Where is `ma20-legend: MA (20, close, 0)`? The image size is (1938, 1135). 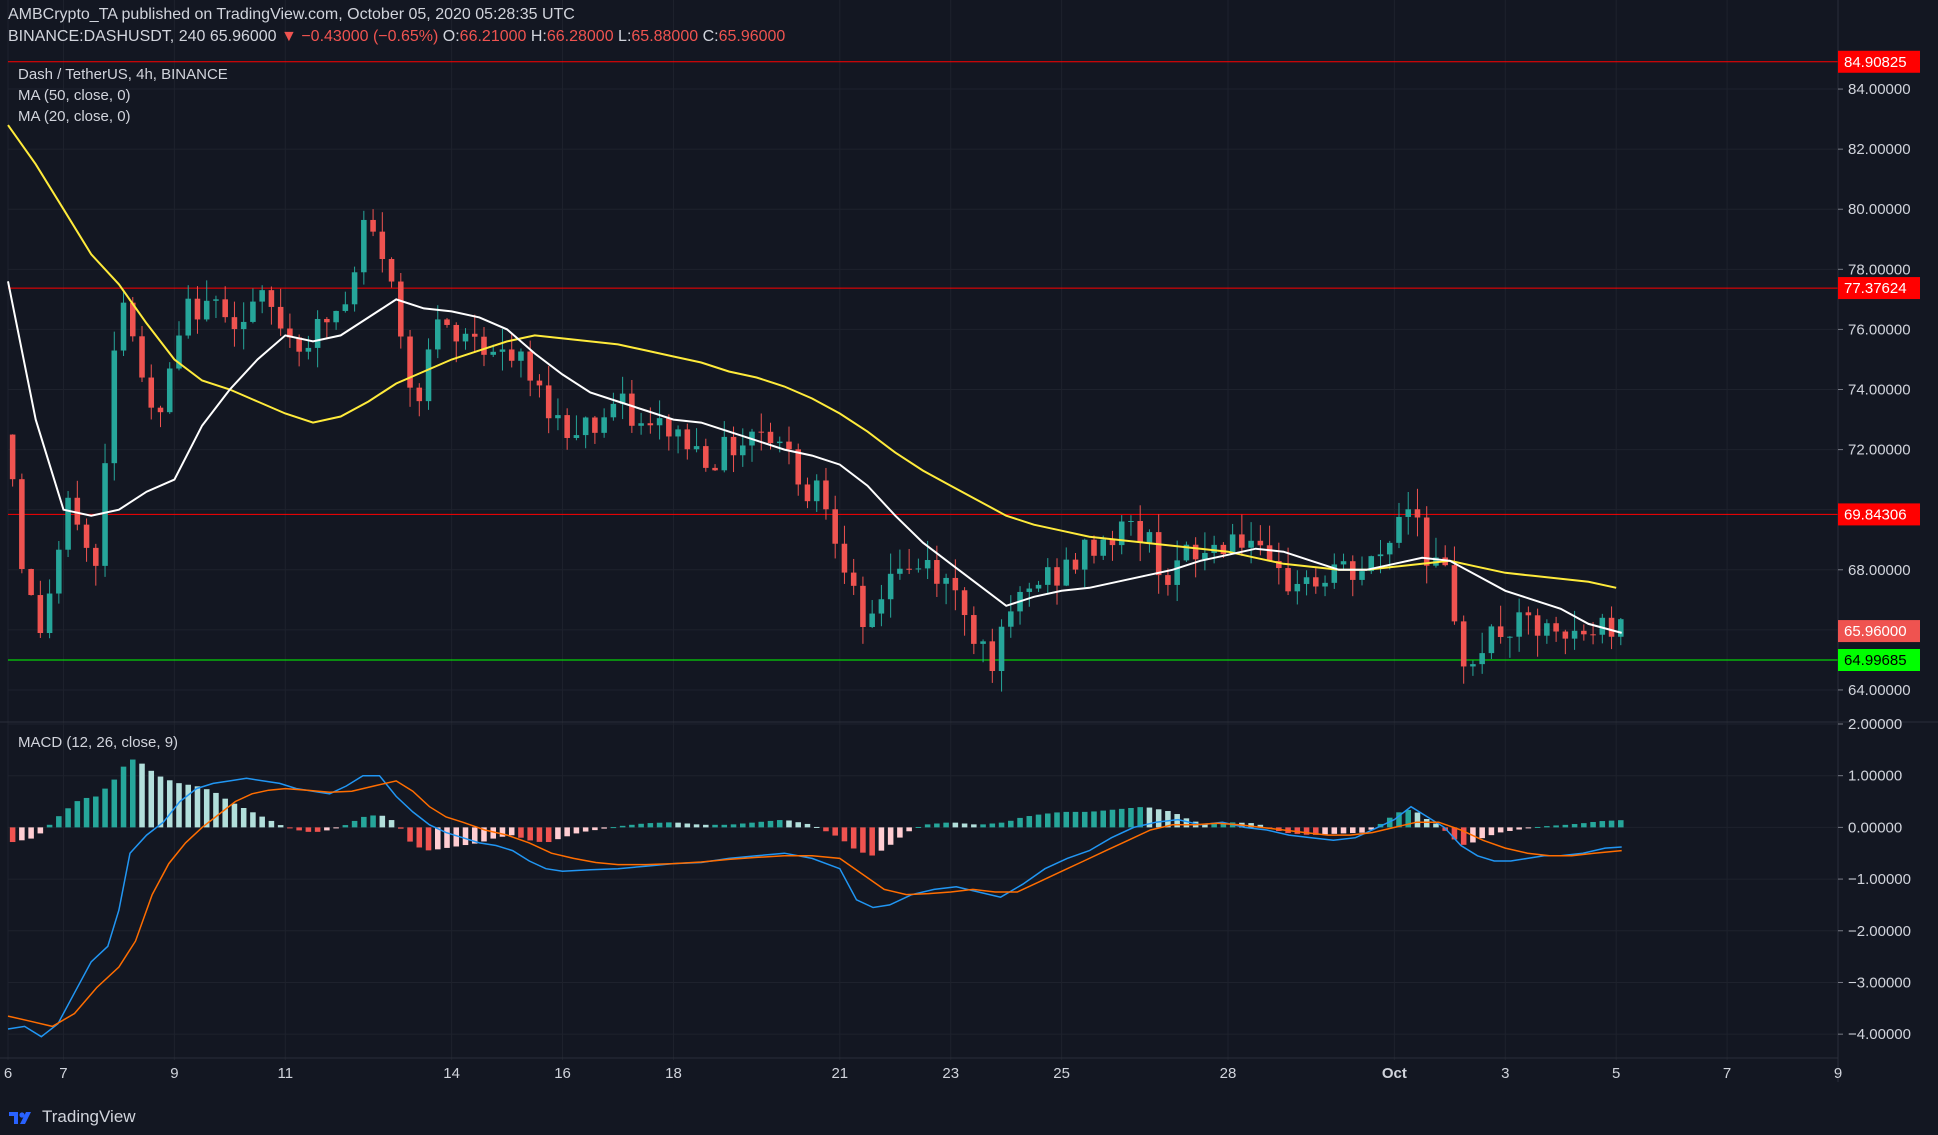 ma20-legend: MA (20, close, 0) is located at coordinates (74, 116).